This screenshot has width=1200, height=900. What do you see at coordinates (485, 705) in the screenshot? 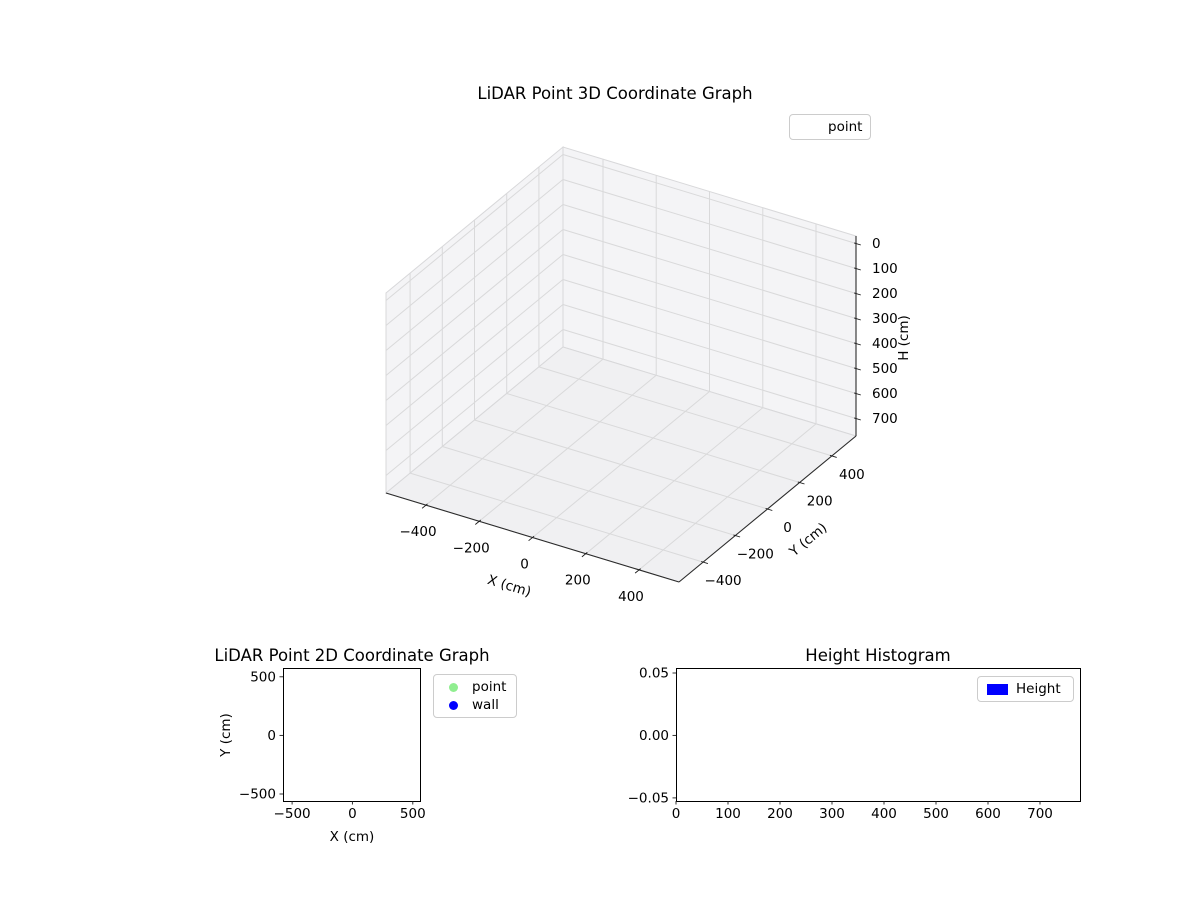
I see `legend-label-wall: wall` at bounding box center [485, 705].